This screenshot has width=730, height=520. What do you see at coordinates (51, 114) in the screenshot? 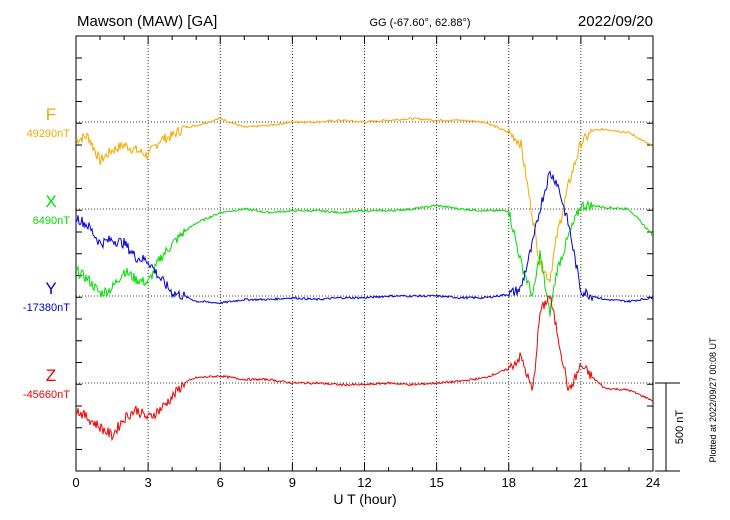
I see `series-name-f: F` at bounding box center [51, 114].